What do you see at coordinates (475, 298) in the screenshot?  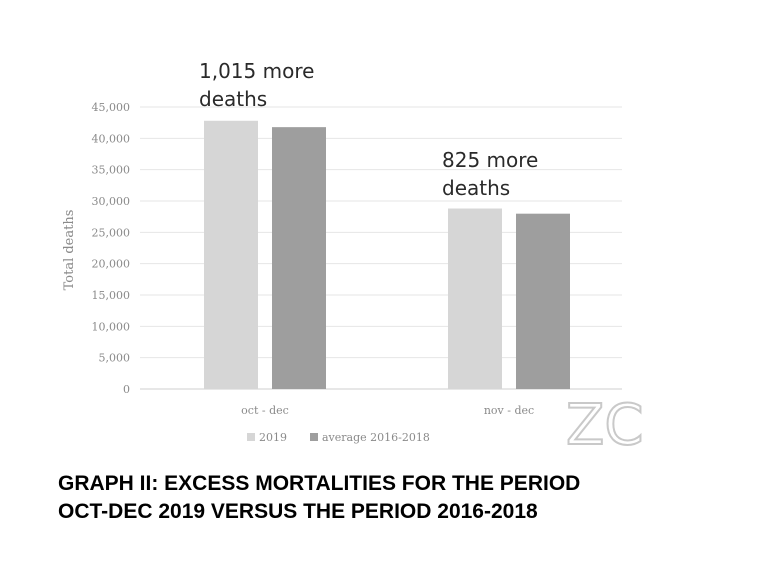 I see `bar-2019-nov-dec` at bounding box center [475, 298].